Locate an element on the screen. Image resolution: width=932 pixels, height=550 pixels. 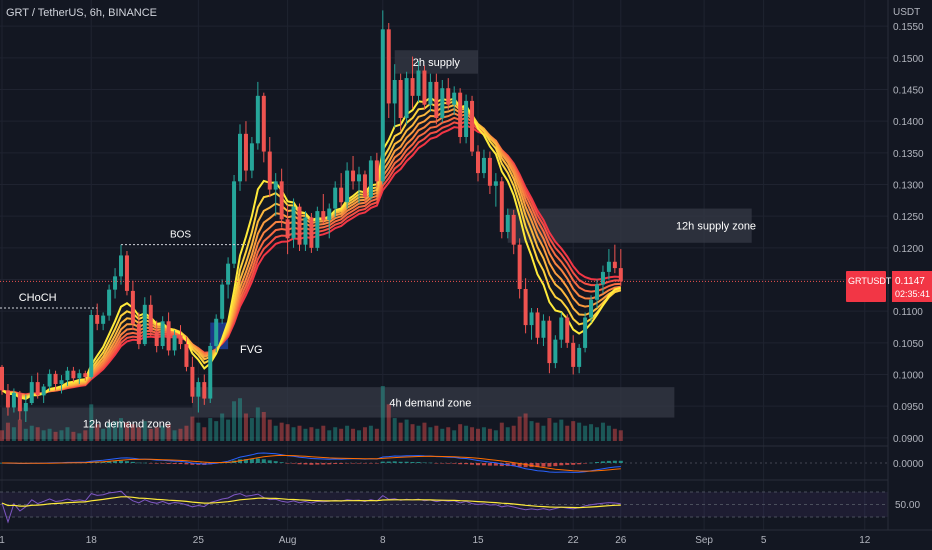
price-tick: 0.0950 is located at coordinates (908, 407).